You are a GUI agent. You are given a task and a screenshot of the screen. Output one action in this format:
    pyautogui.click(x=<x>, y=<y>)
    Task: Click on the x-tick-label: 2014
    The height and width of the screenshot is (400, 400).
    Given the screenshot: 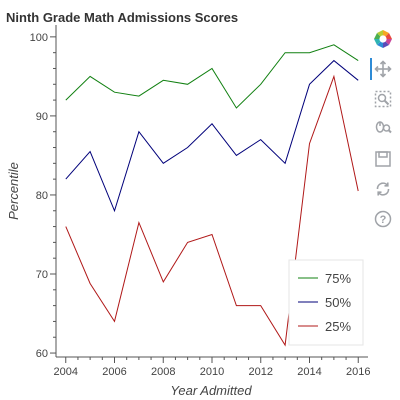 What is the action you would take?
    pyautogui.click(x=309, y=372)
    